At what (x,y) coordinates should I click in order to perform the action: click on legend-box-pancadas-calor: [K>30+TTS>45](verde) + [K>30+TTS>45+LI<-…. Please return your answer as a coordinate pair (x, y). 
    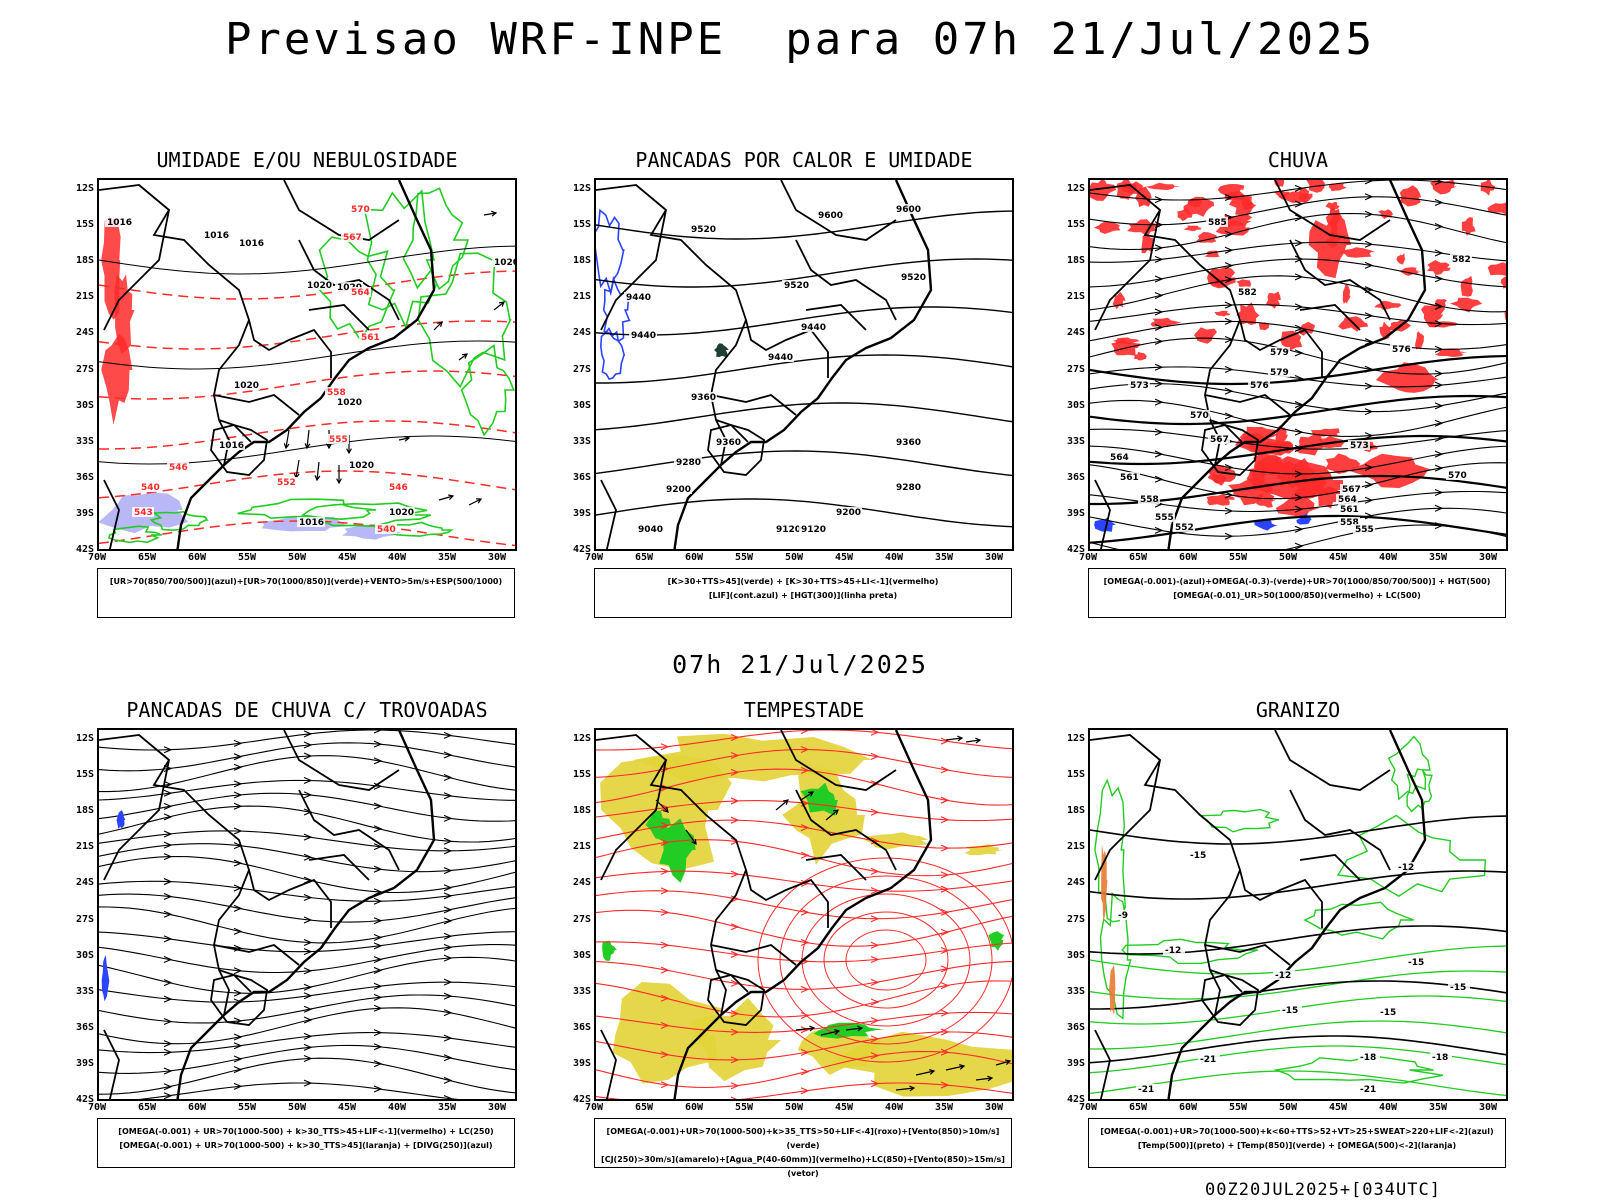
    Looking at the image, I should click on (803, 593).